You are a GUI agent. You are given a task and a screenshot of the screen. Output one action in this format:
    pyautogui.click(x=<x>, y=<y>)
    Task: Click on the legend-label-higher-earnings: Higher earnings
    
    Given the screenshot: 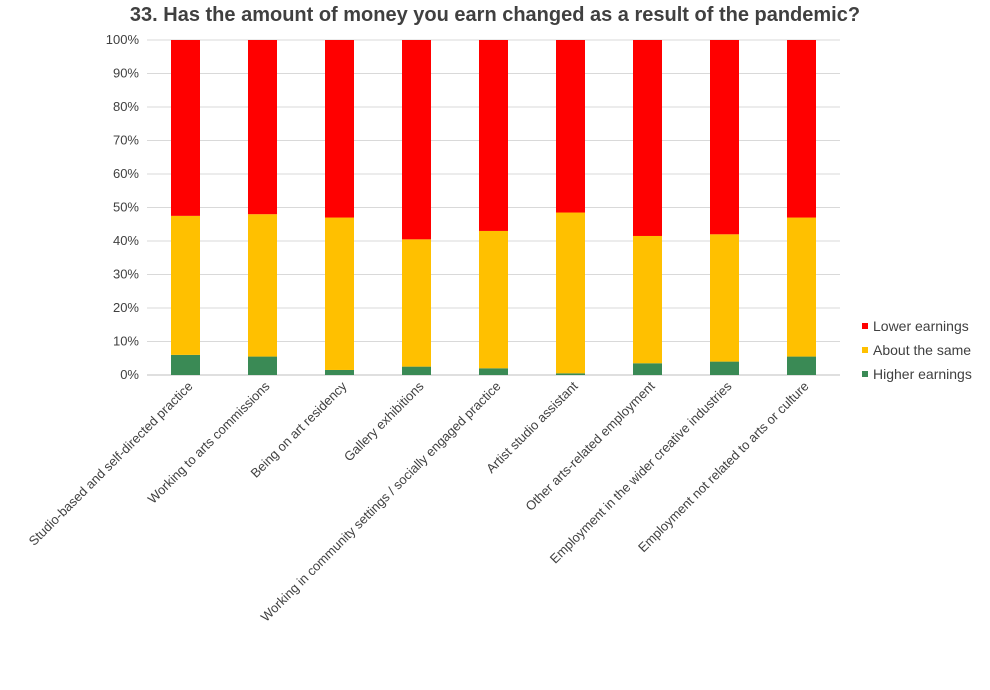 What is the action you would take?
    pyautogui.click(x=922, y=374)
    